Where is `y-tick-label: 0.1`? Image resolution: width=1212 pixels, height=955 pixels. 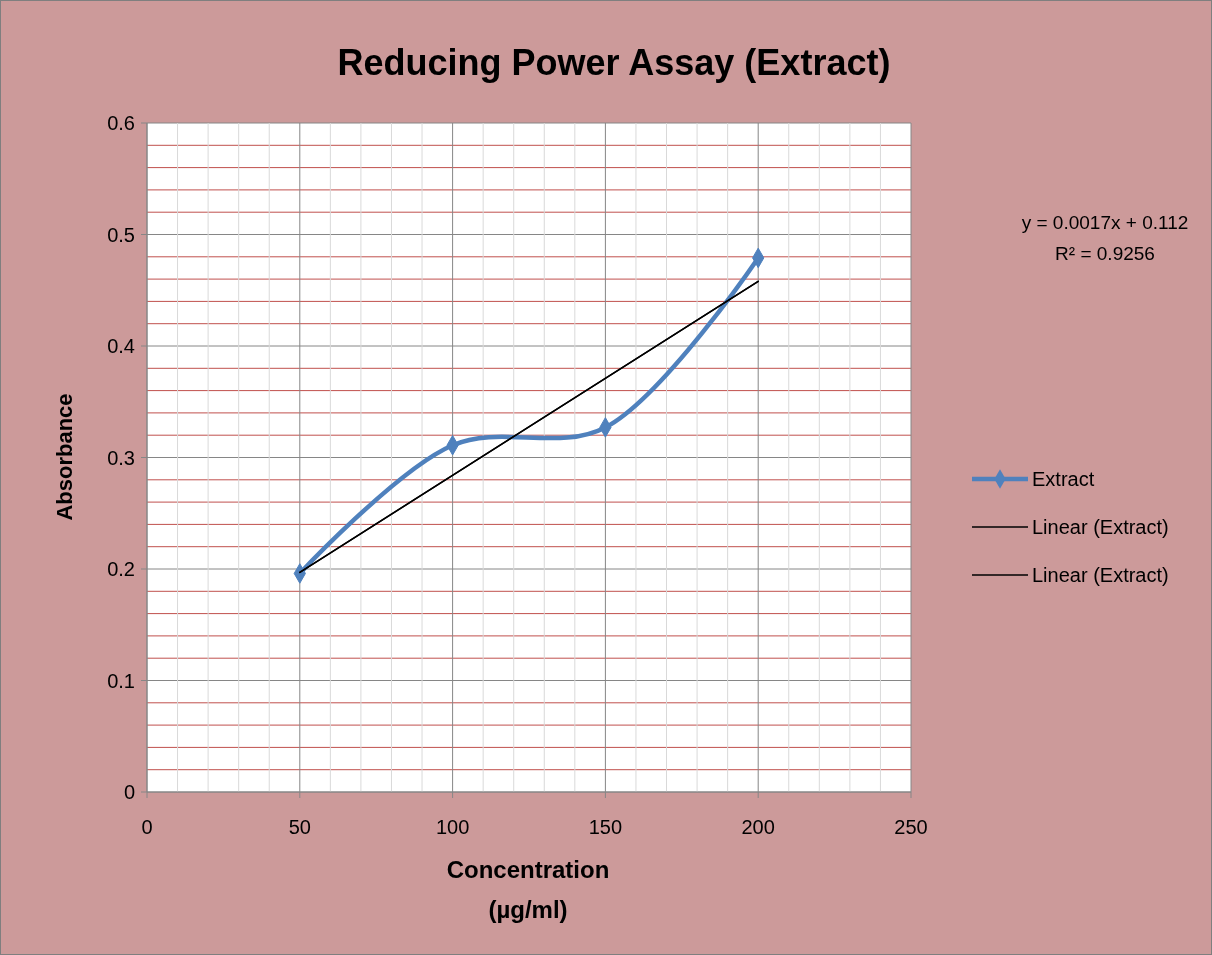
y-tick-label: 0.1 is located at coordinates (121, 680).